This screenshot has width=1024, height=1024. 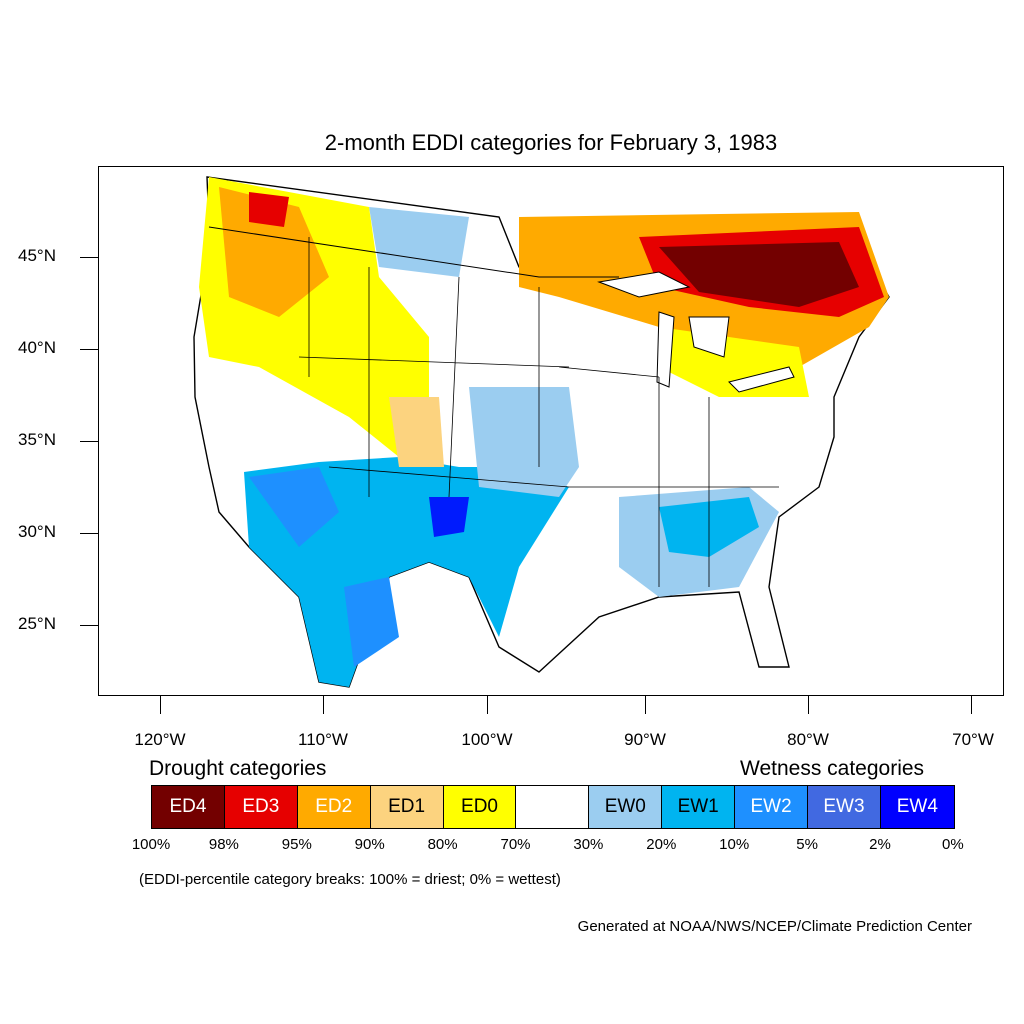 What do you see at coordinates (407, 807) in the screenshot?
I see `legend-swatch-ed1: ED1` at bounding box center [407, 807].